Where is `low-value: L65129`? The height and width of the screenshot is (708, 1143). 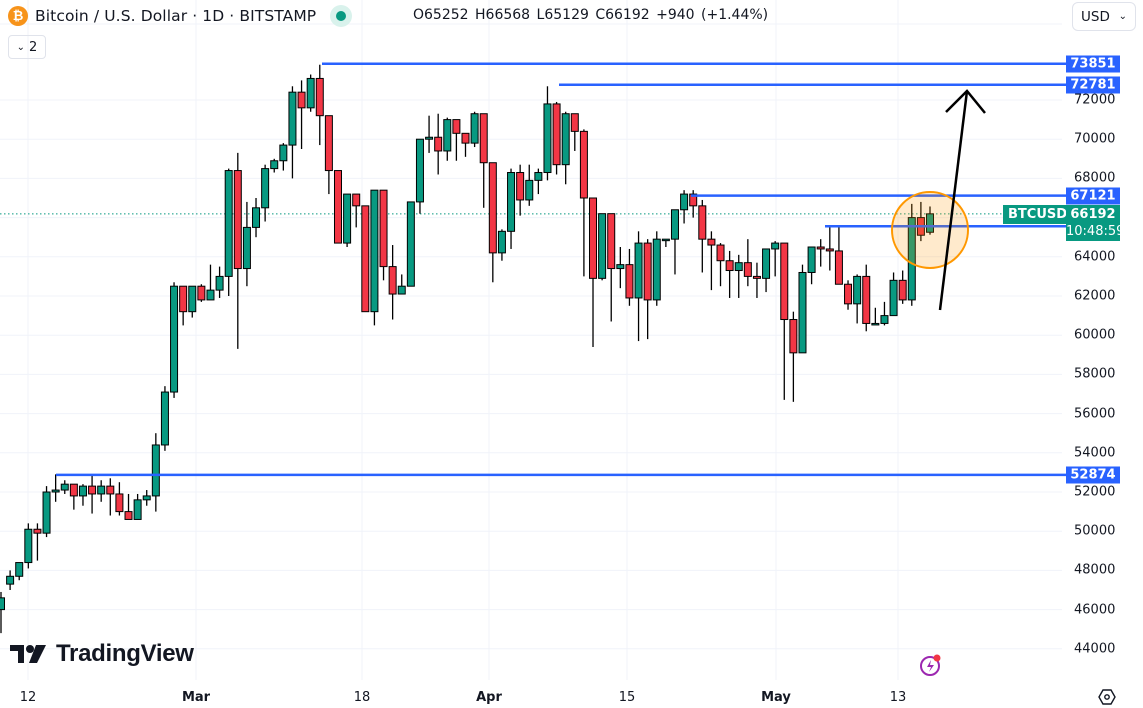
low-value: L65129 is located at coordinates (562, 15).